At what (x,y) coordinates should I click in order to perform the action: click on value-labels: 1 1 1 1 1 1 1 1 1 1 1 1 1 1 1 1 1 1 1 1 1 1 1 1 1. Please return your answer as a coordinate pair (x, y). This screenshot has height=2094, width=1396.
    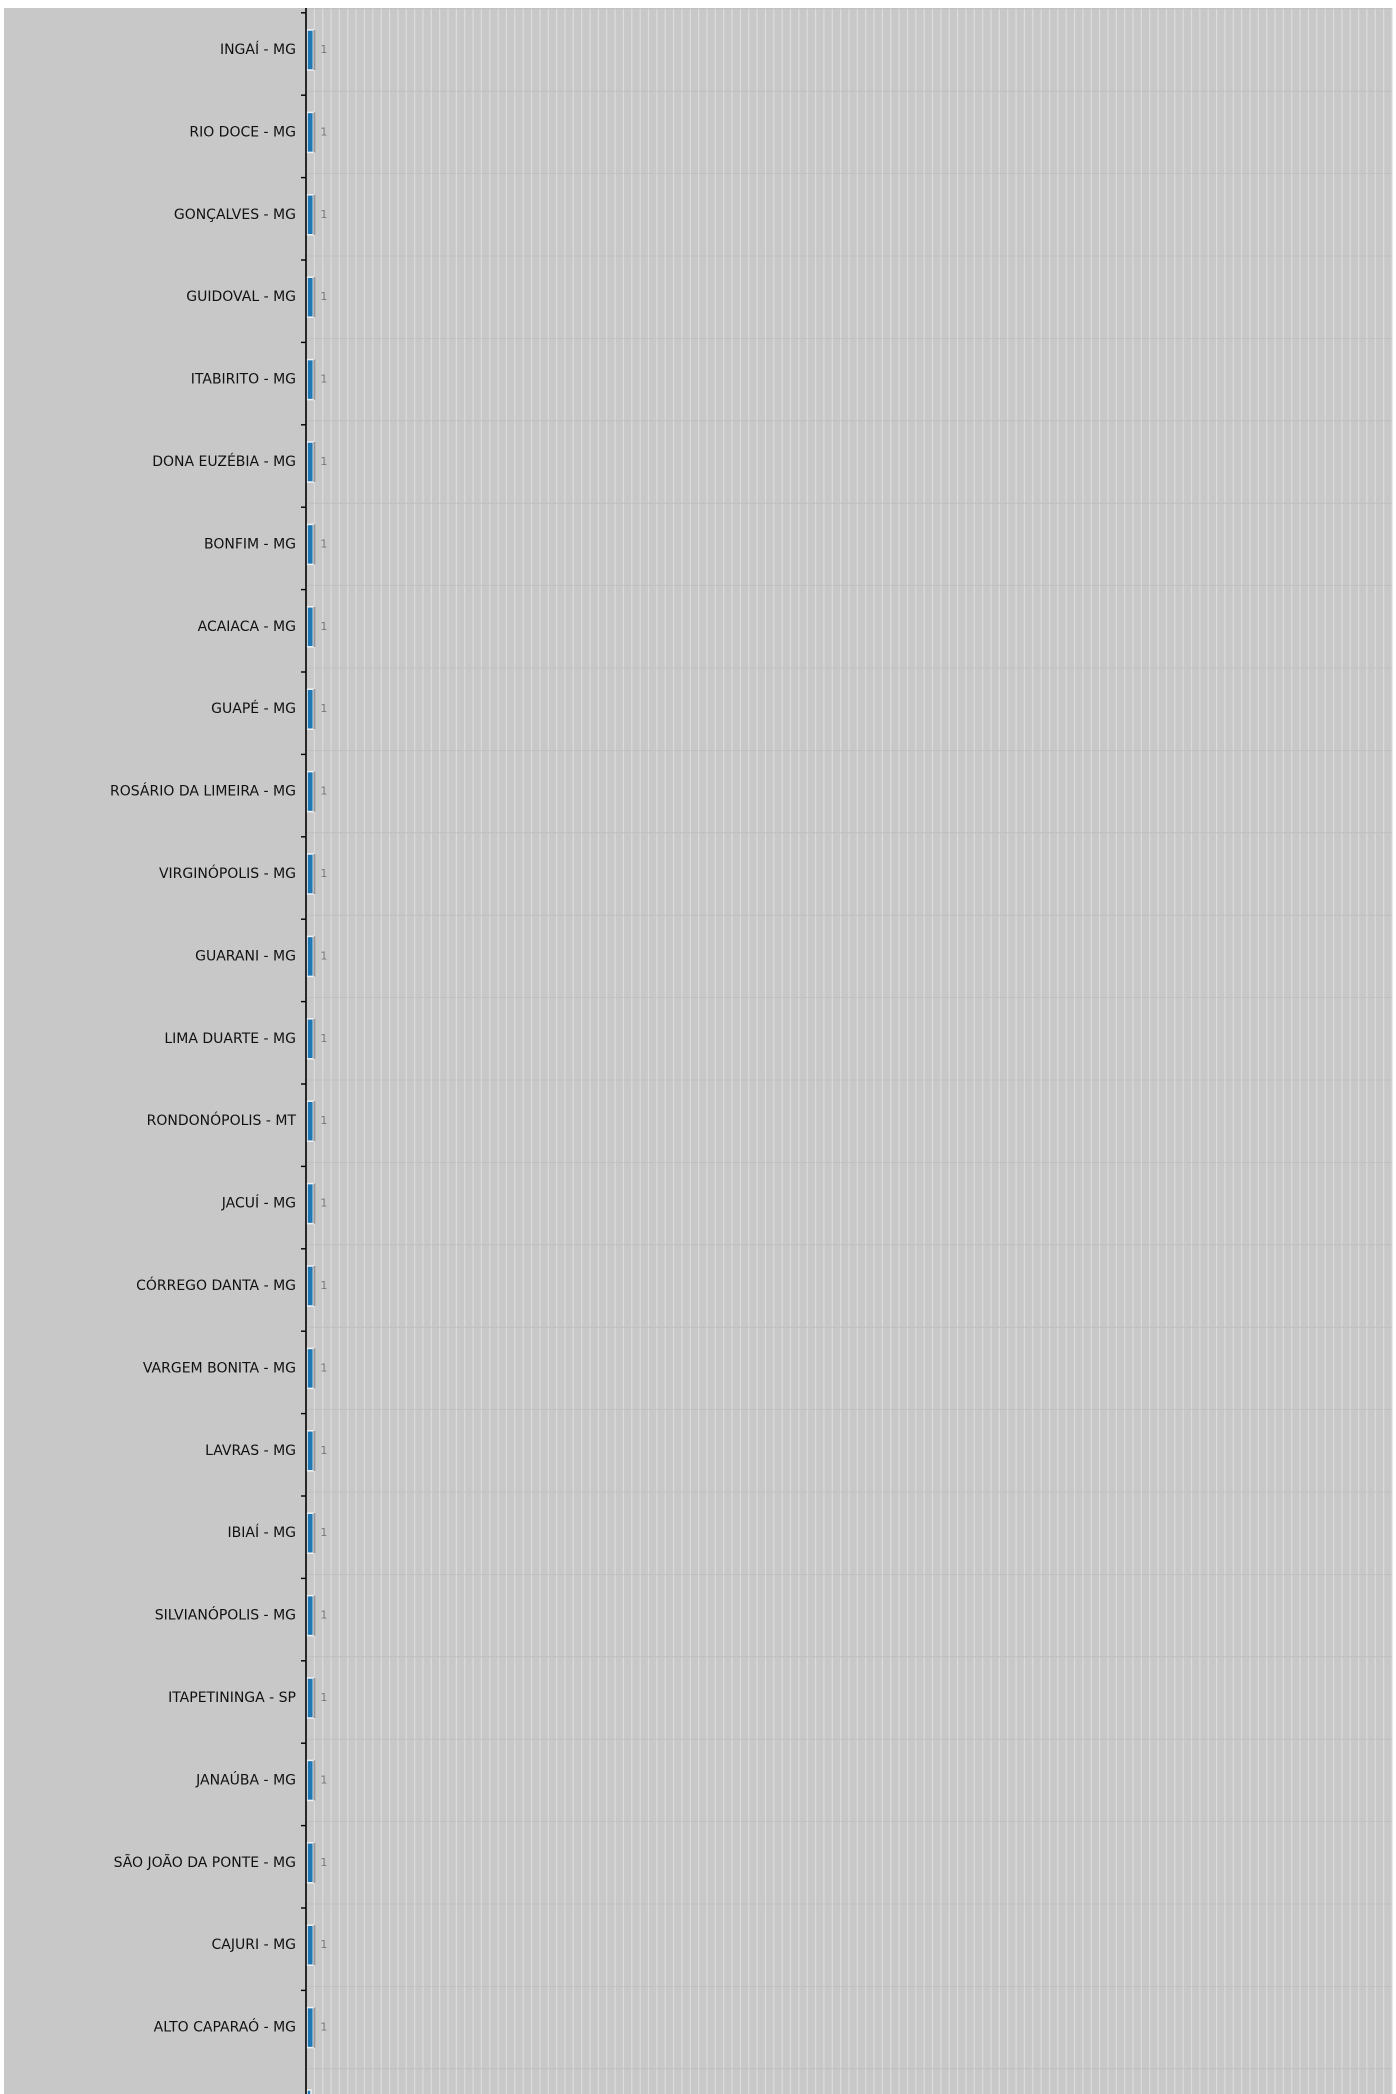
    Looking at the image, I should click on (323, 1038).